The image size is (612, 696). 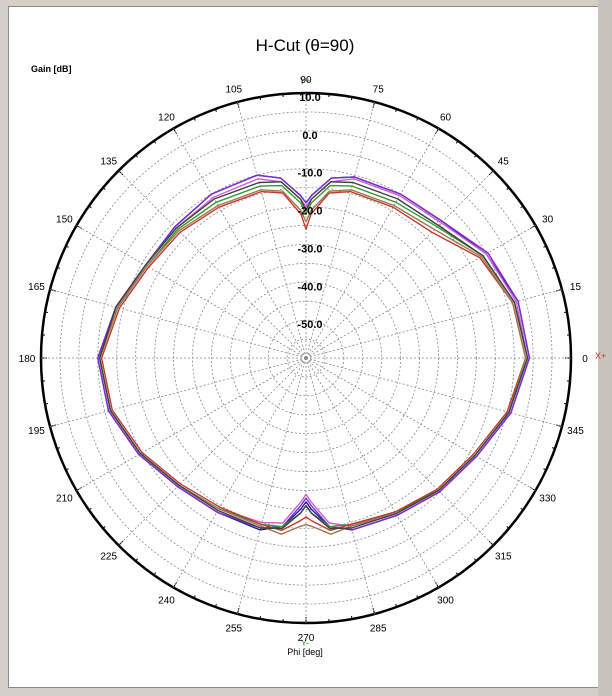 What do you see at coordinates (378, 628) in the screenshot?
I see `angle-tick-label: 285` at bounding box center [378, 628].